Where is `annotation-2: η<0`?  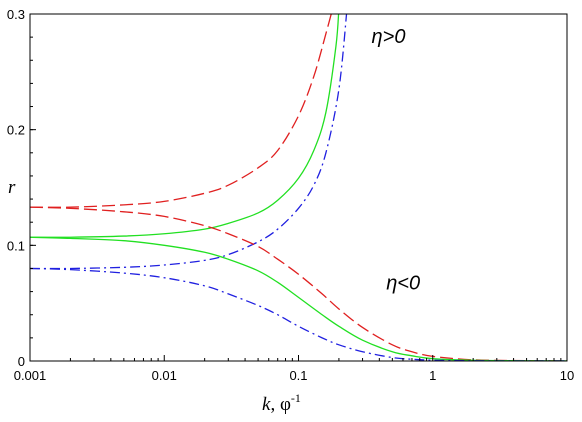 annotation-2: η<0 is located at coordinates (403, 283).